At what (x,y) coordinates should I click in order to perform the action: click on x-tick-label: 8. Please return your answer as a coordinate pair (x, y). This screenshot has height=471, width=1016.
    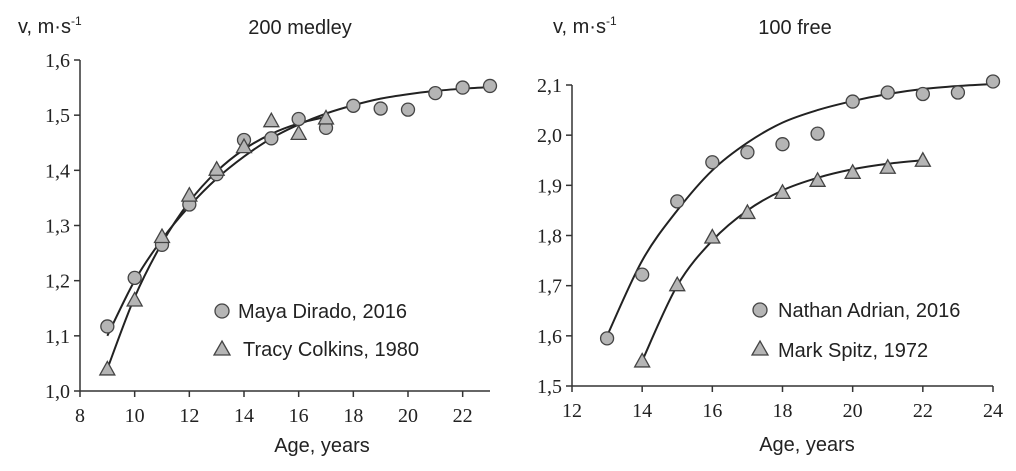
    Looking at the image, I should click on (80, 416).